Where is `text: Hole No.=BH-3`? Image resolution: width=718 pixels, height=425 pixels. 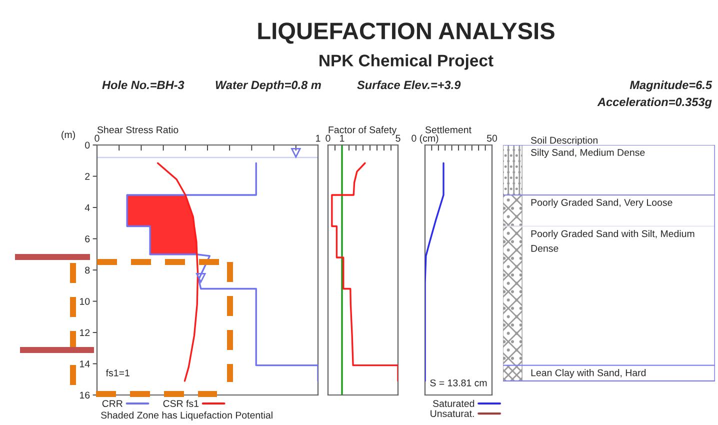 text: Hole No.=BH-3 is located at coordinates (143, 85).